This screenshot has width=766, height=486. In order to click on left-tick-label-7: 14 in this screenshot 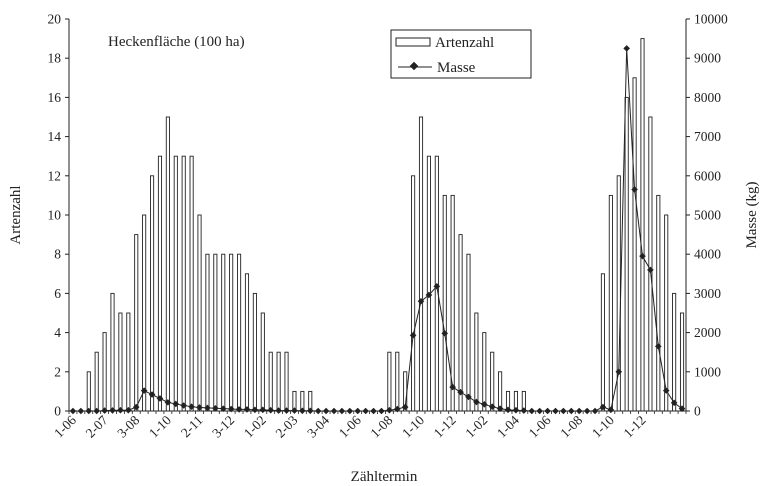, I will do `click(55, 136)`.